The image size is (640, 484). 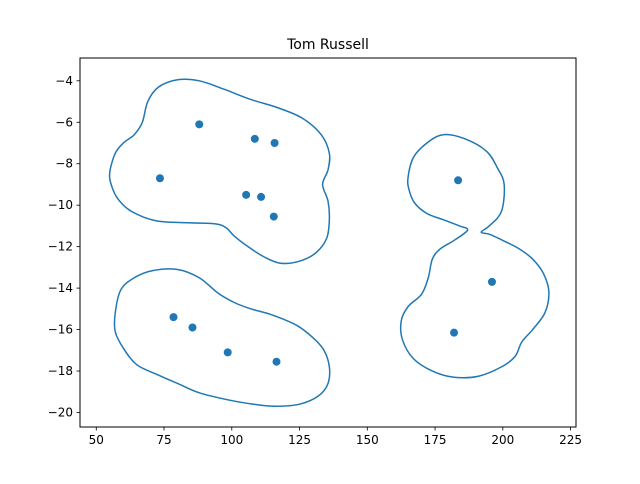 What do you see at coordinates (64, 164) in the screenshot?
I see `y-tick-label: −8` at bounding box center [64, 164].